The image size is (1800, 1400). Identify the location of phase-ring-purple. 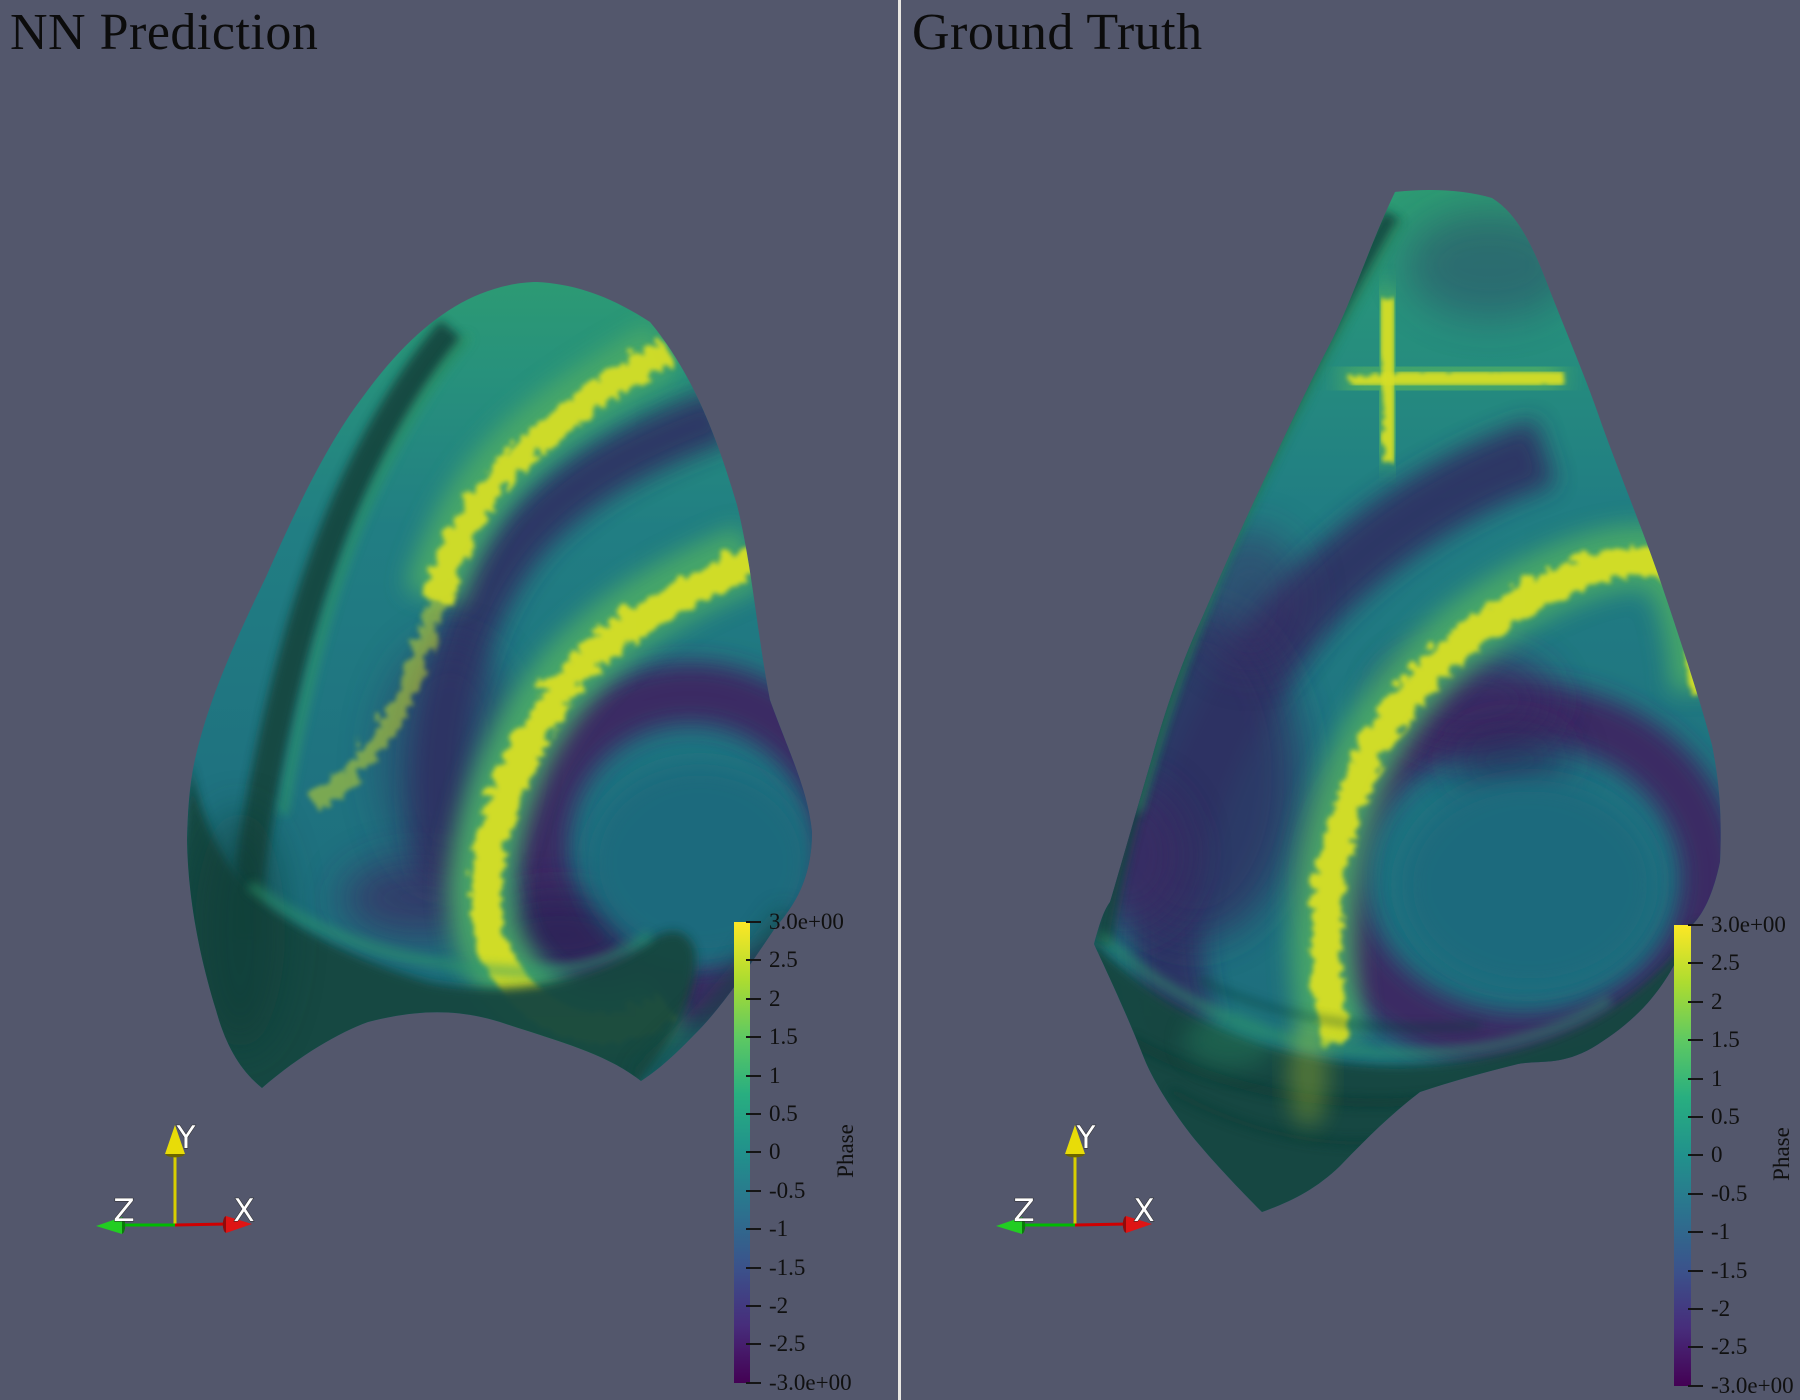
(659, 845).